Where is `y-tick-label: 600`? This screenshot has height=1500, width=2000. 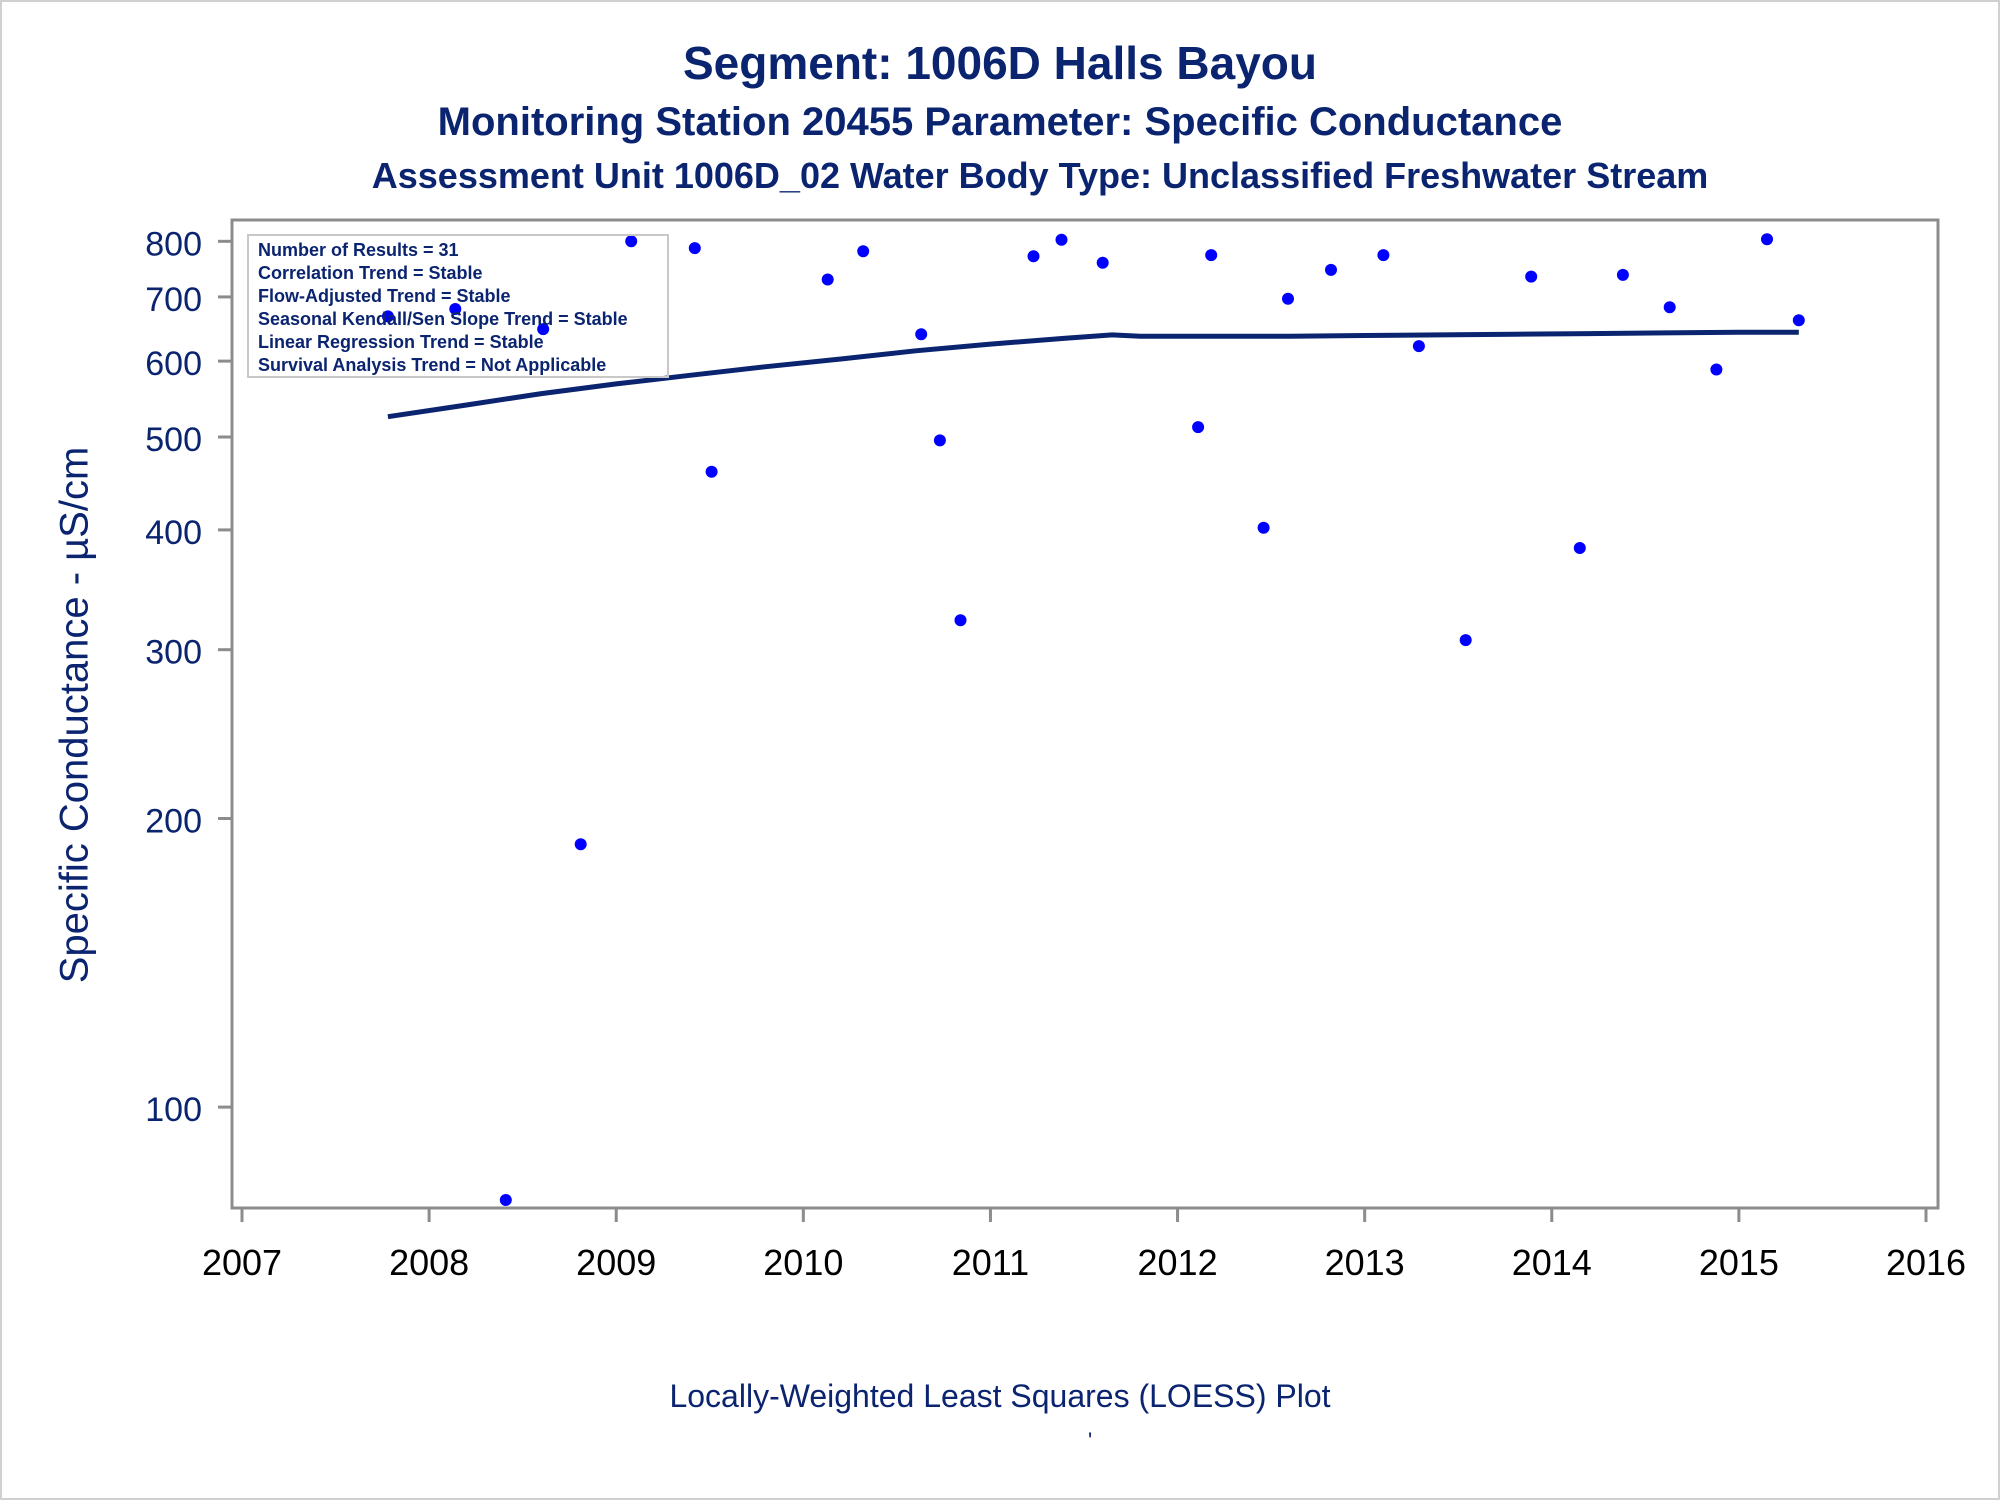 y-tick-label: 600 is located at coordinates (173, 364).